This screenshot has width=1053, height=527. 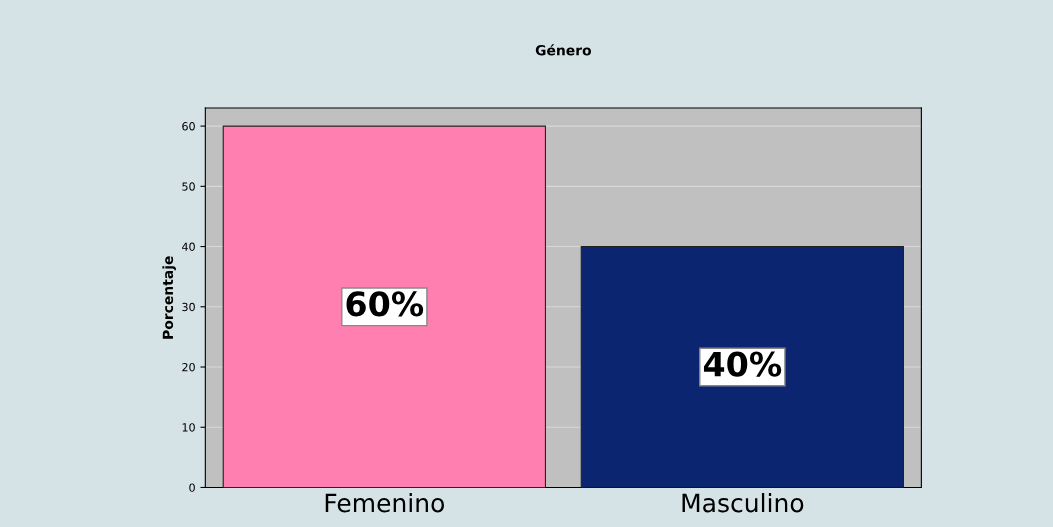 What do you see at coordinates (743, 503) in the screenshot?
I see `x-tick-label: Masculino` at bounding box center [743, 503].